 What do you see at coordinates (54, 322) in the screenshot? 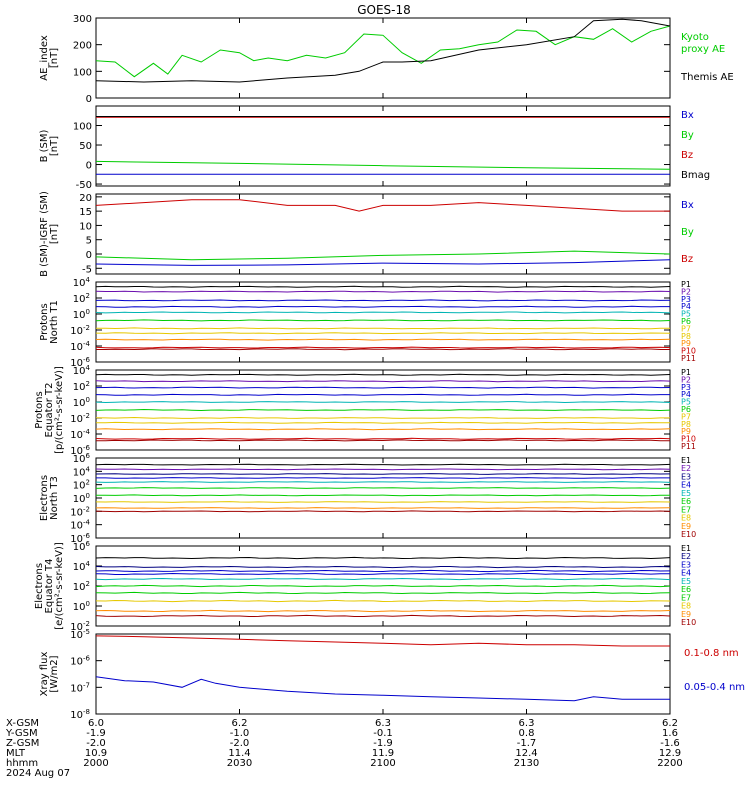
I see `y-axis-label: North T1` at bounding box center [54, 322].